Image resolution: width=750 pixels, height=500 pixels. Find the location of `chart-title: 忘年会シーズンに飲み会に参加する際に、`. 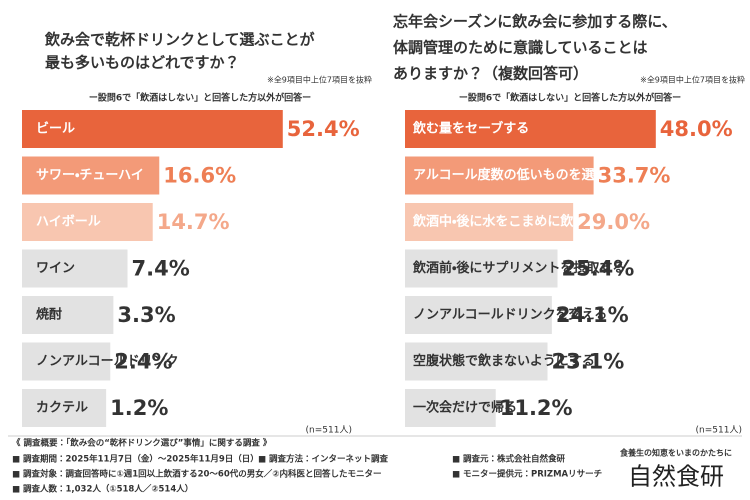

chart-title: 忘年会シーズンに飲み会に参加する際に、 is located at coordinates (534, 22).